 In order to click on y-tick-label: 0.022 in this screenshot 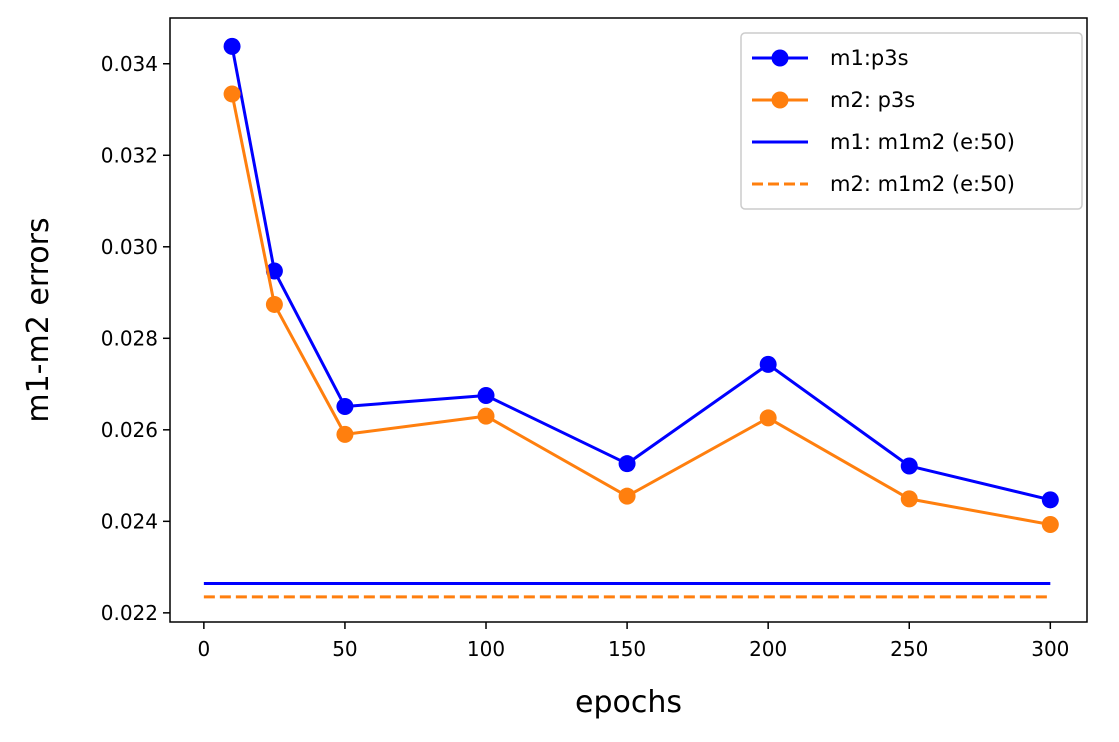, I will do `click(129, 613)`.